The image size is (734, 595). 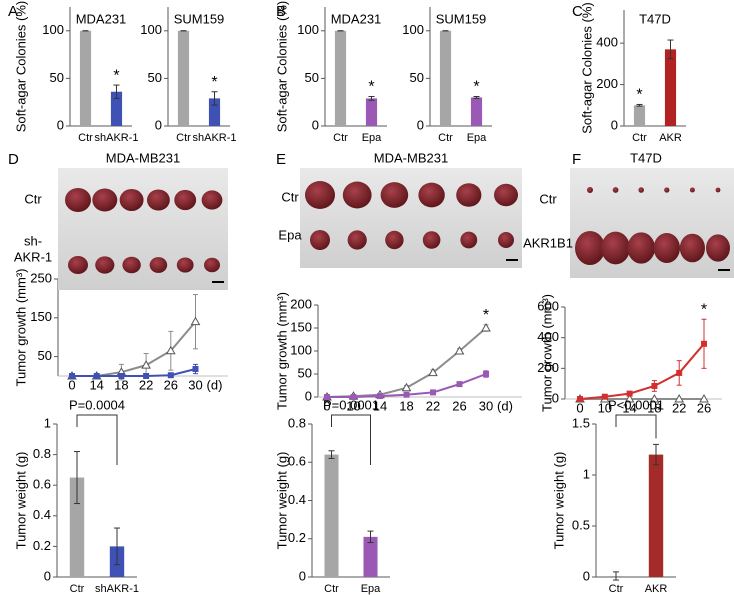 I want to click on panel-letter: C, so click(x=577, y=11).